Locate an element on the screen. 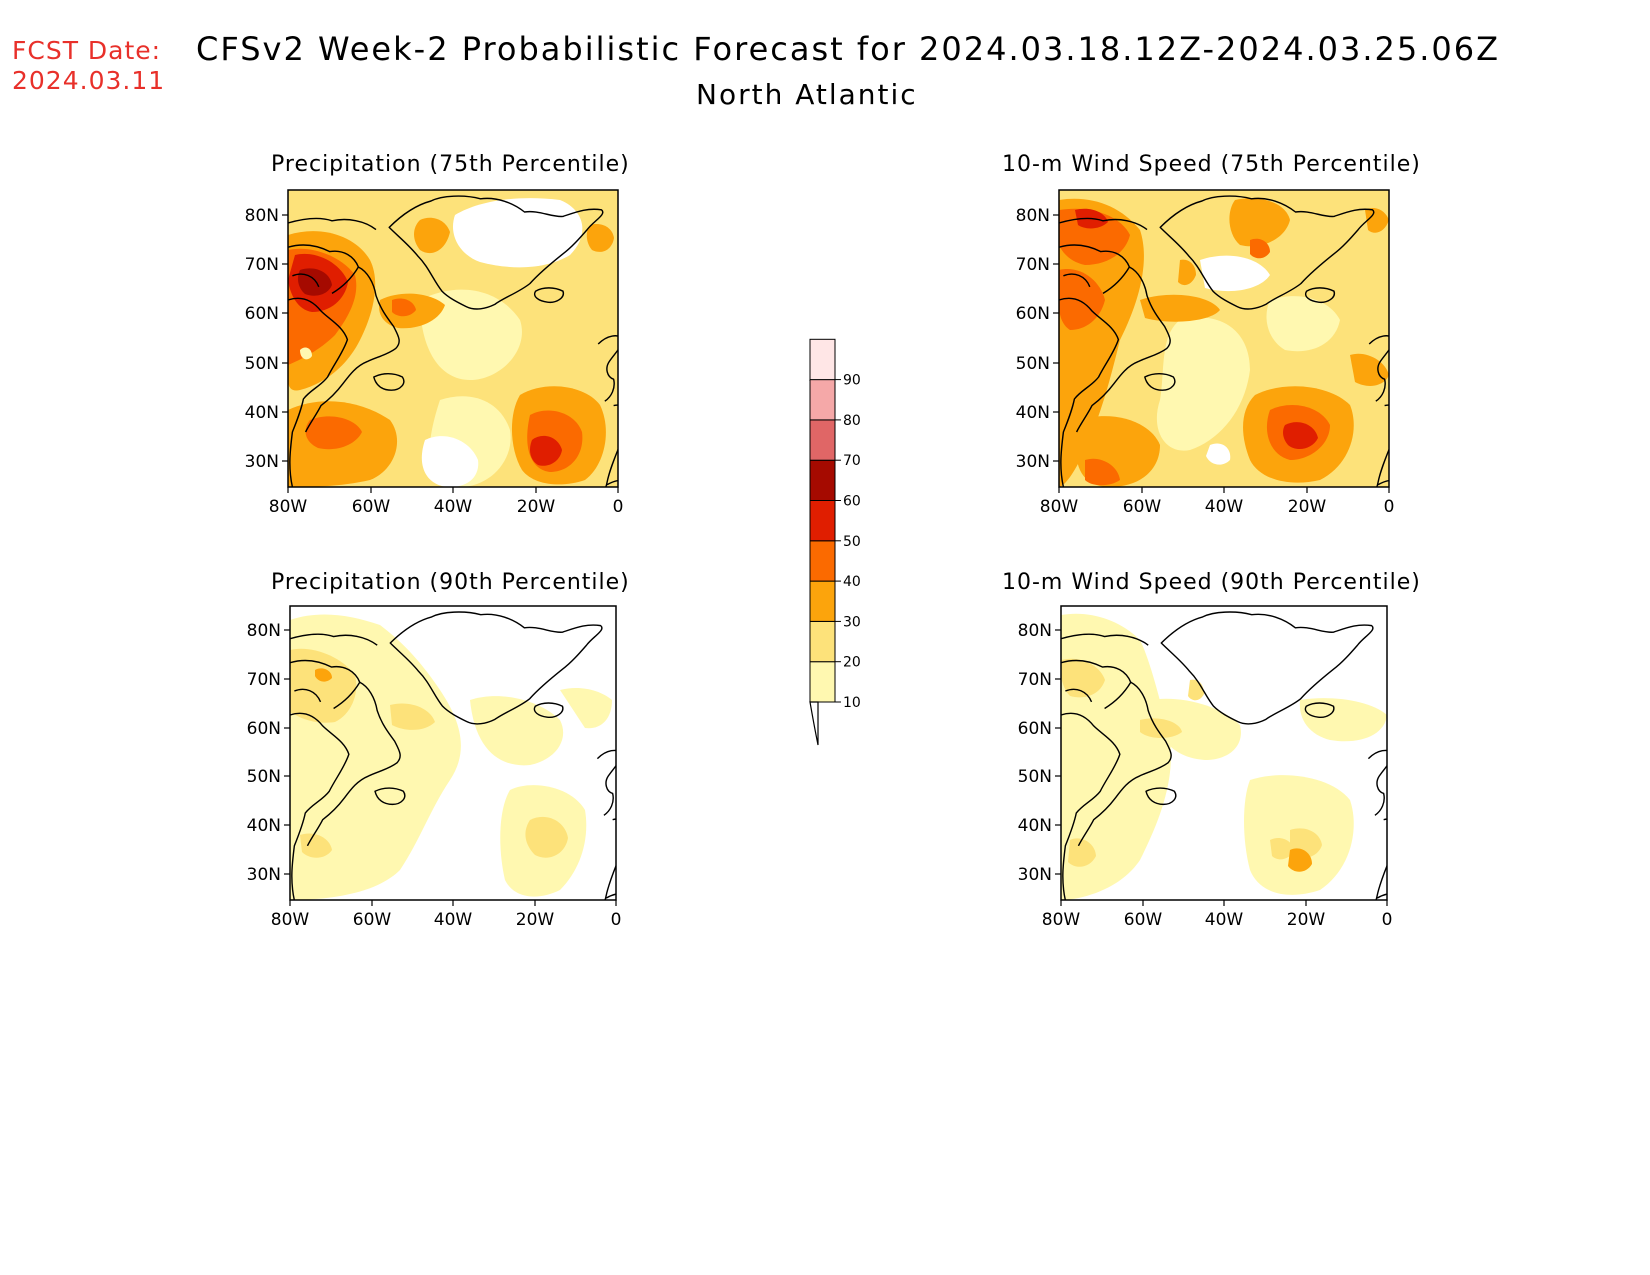  colorbar: 10 20 30 40 50 60 70 80 90 is located at coordinates (835, 542).